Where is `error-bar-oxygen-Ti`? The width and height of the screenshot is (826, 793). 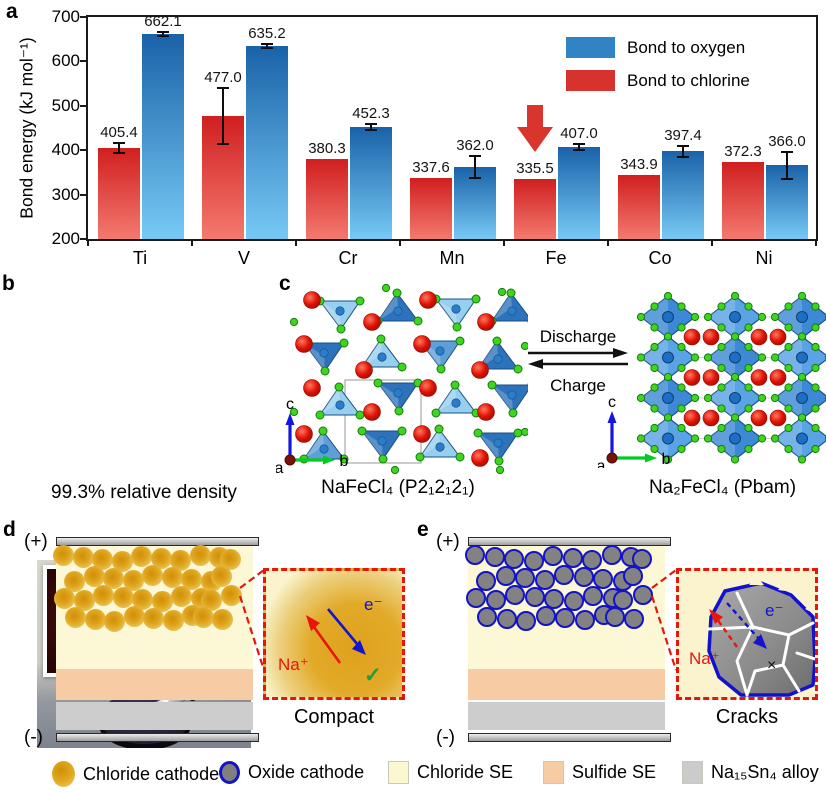 error-bar-oxygen-Ti is located at coordinates (163, 34).